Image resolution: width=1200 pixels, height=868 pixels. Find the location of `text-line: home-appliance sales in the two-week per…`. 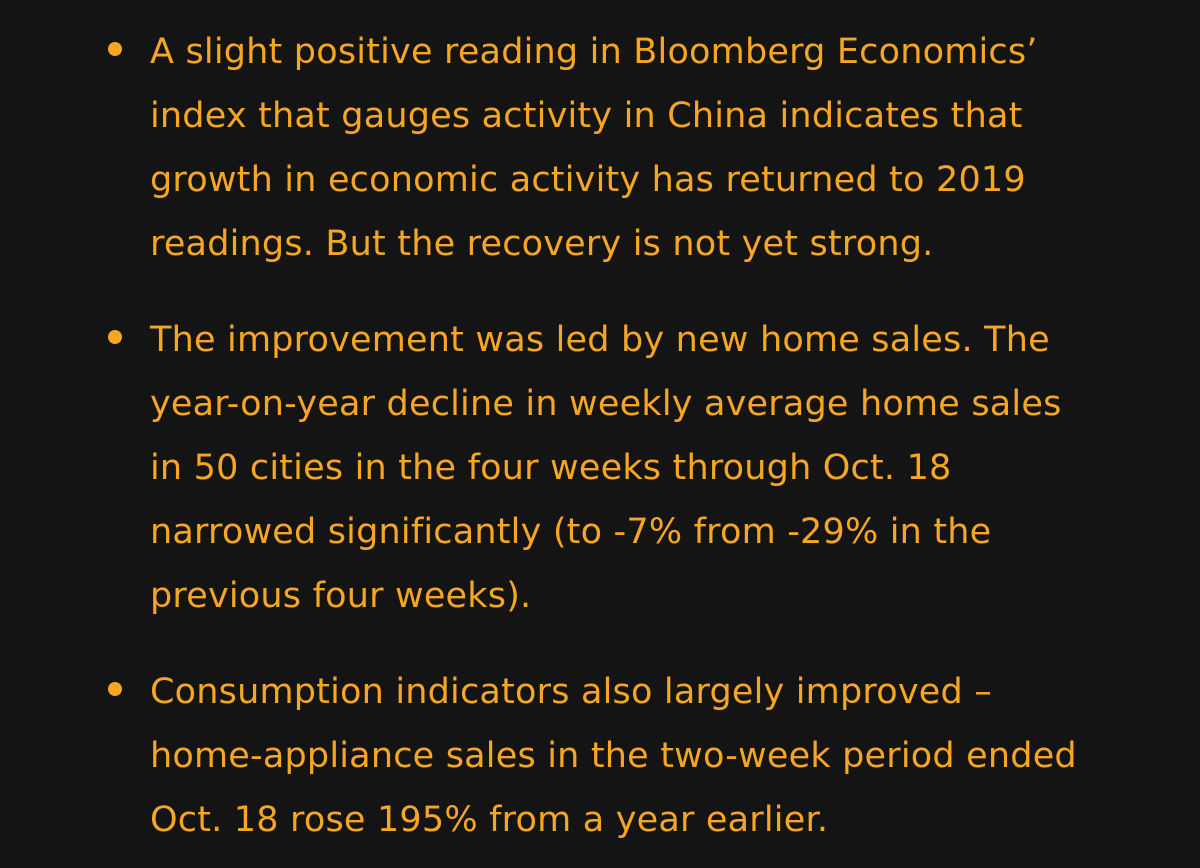

text-line: home-appliance sales in the two-week per… is located at coordinates (613, 756).